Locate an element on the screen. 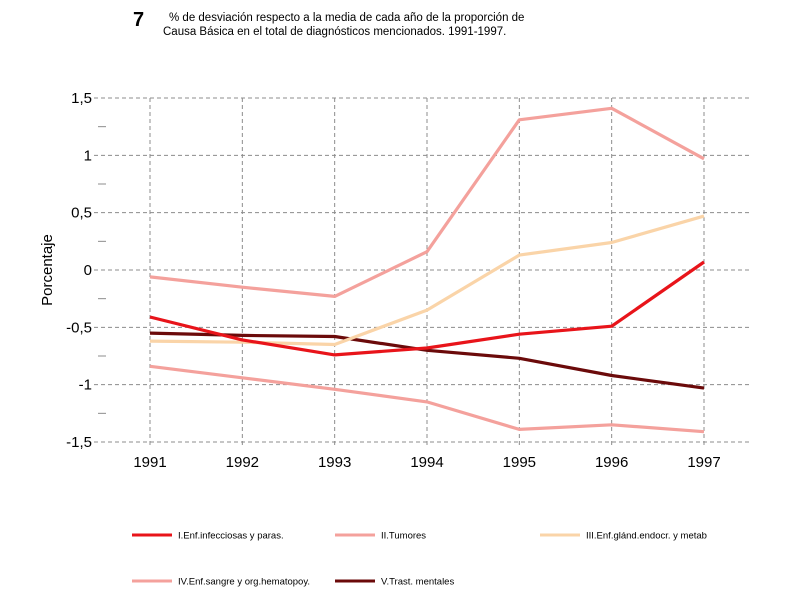 The image size is (800, 600). y-tick-label: -1,5 is located at coordinates (79, 442).